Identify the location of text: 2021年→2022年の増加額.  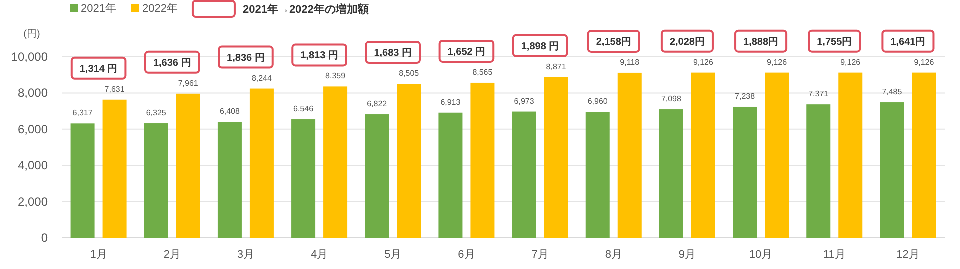
(305, 9).